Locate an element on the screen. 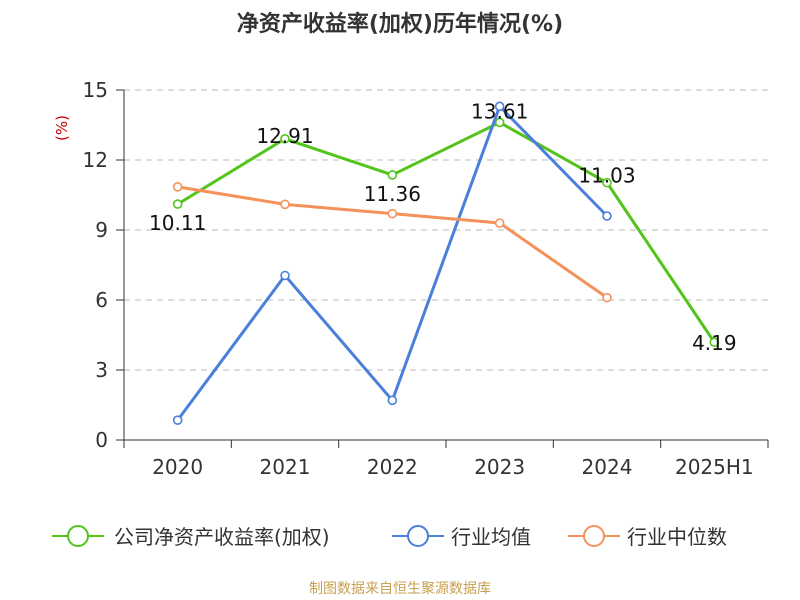  y-tick-label: 6 is located at coordinates (101, 300).